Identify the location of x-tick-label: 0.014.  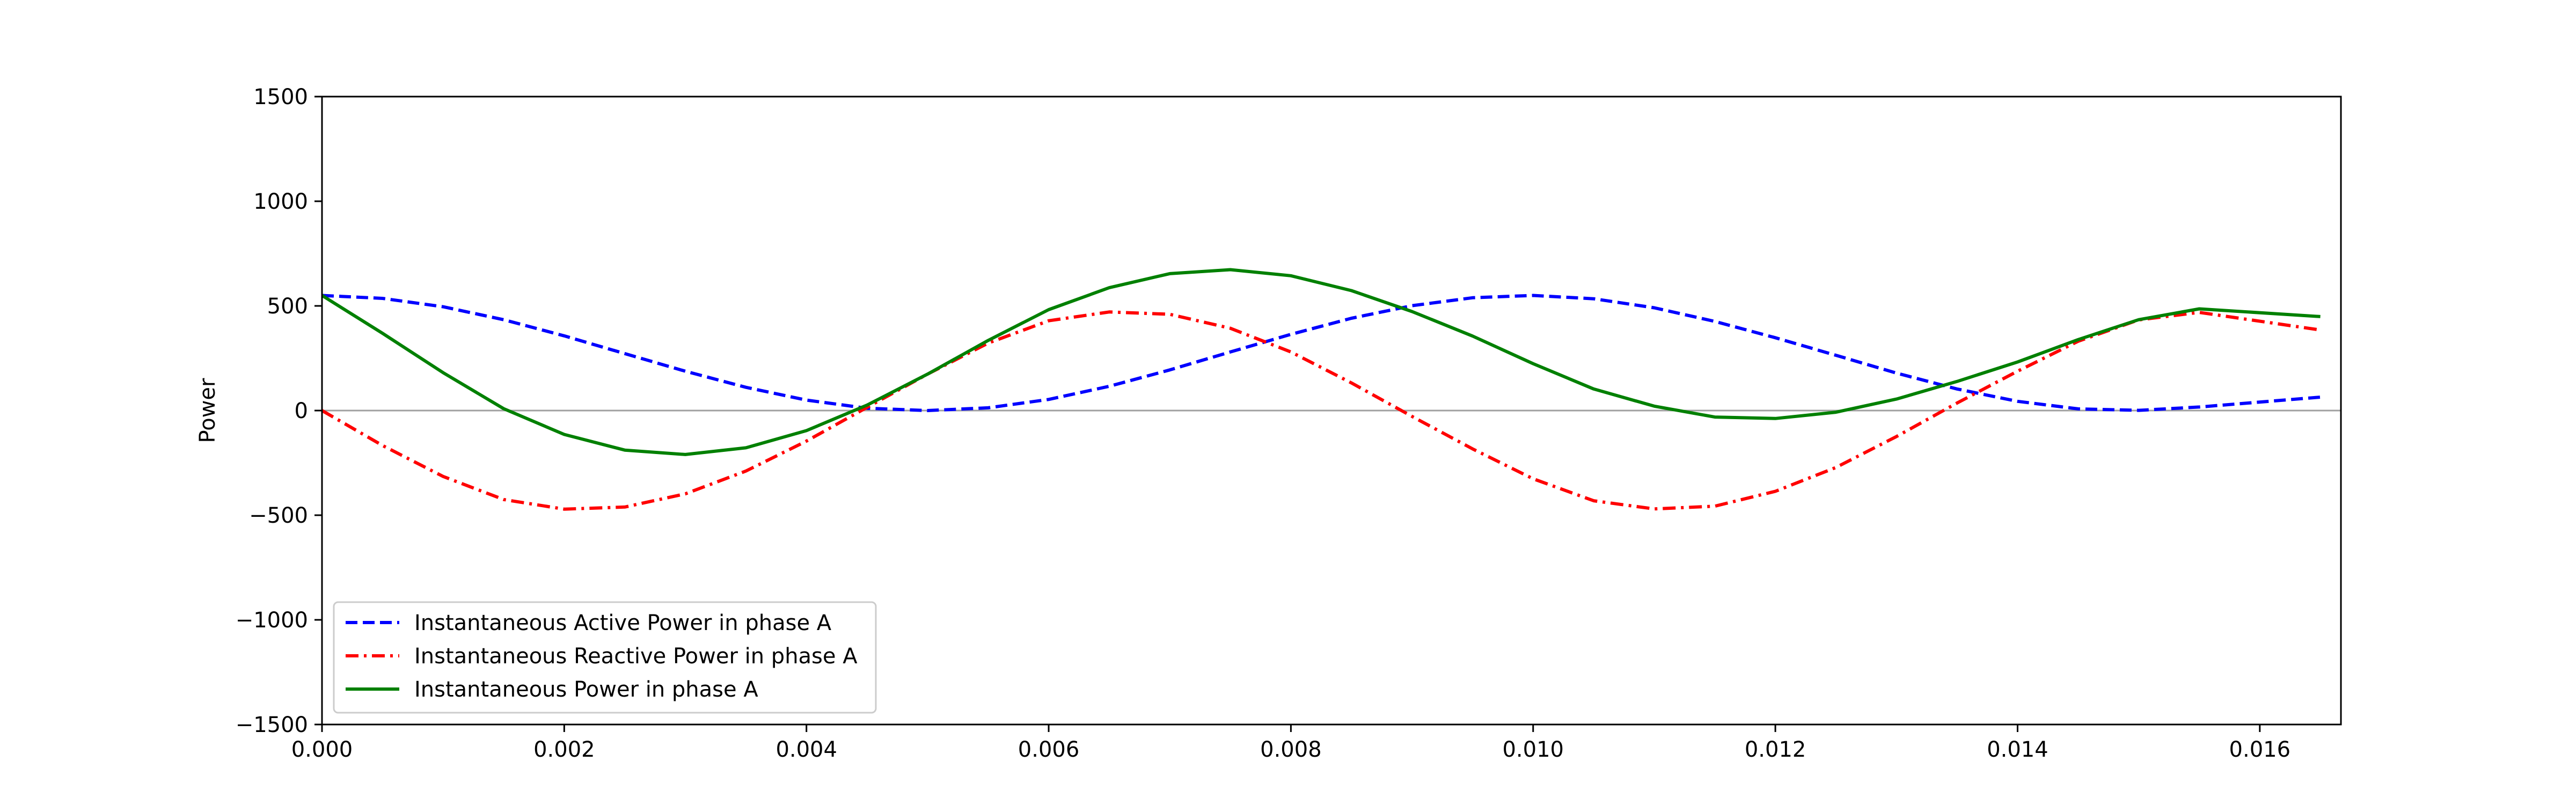
(2017, 749).